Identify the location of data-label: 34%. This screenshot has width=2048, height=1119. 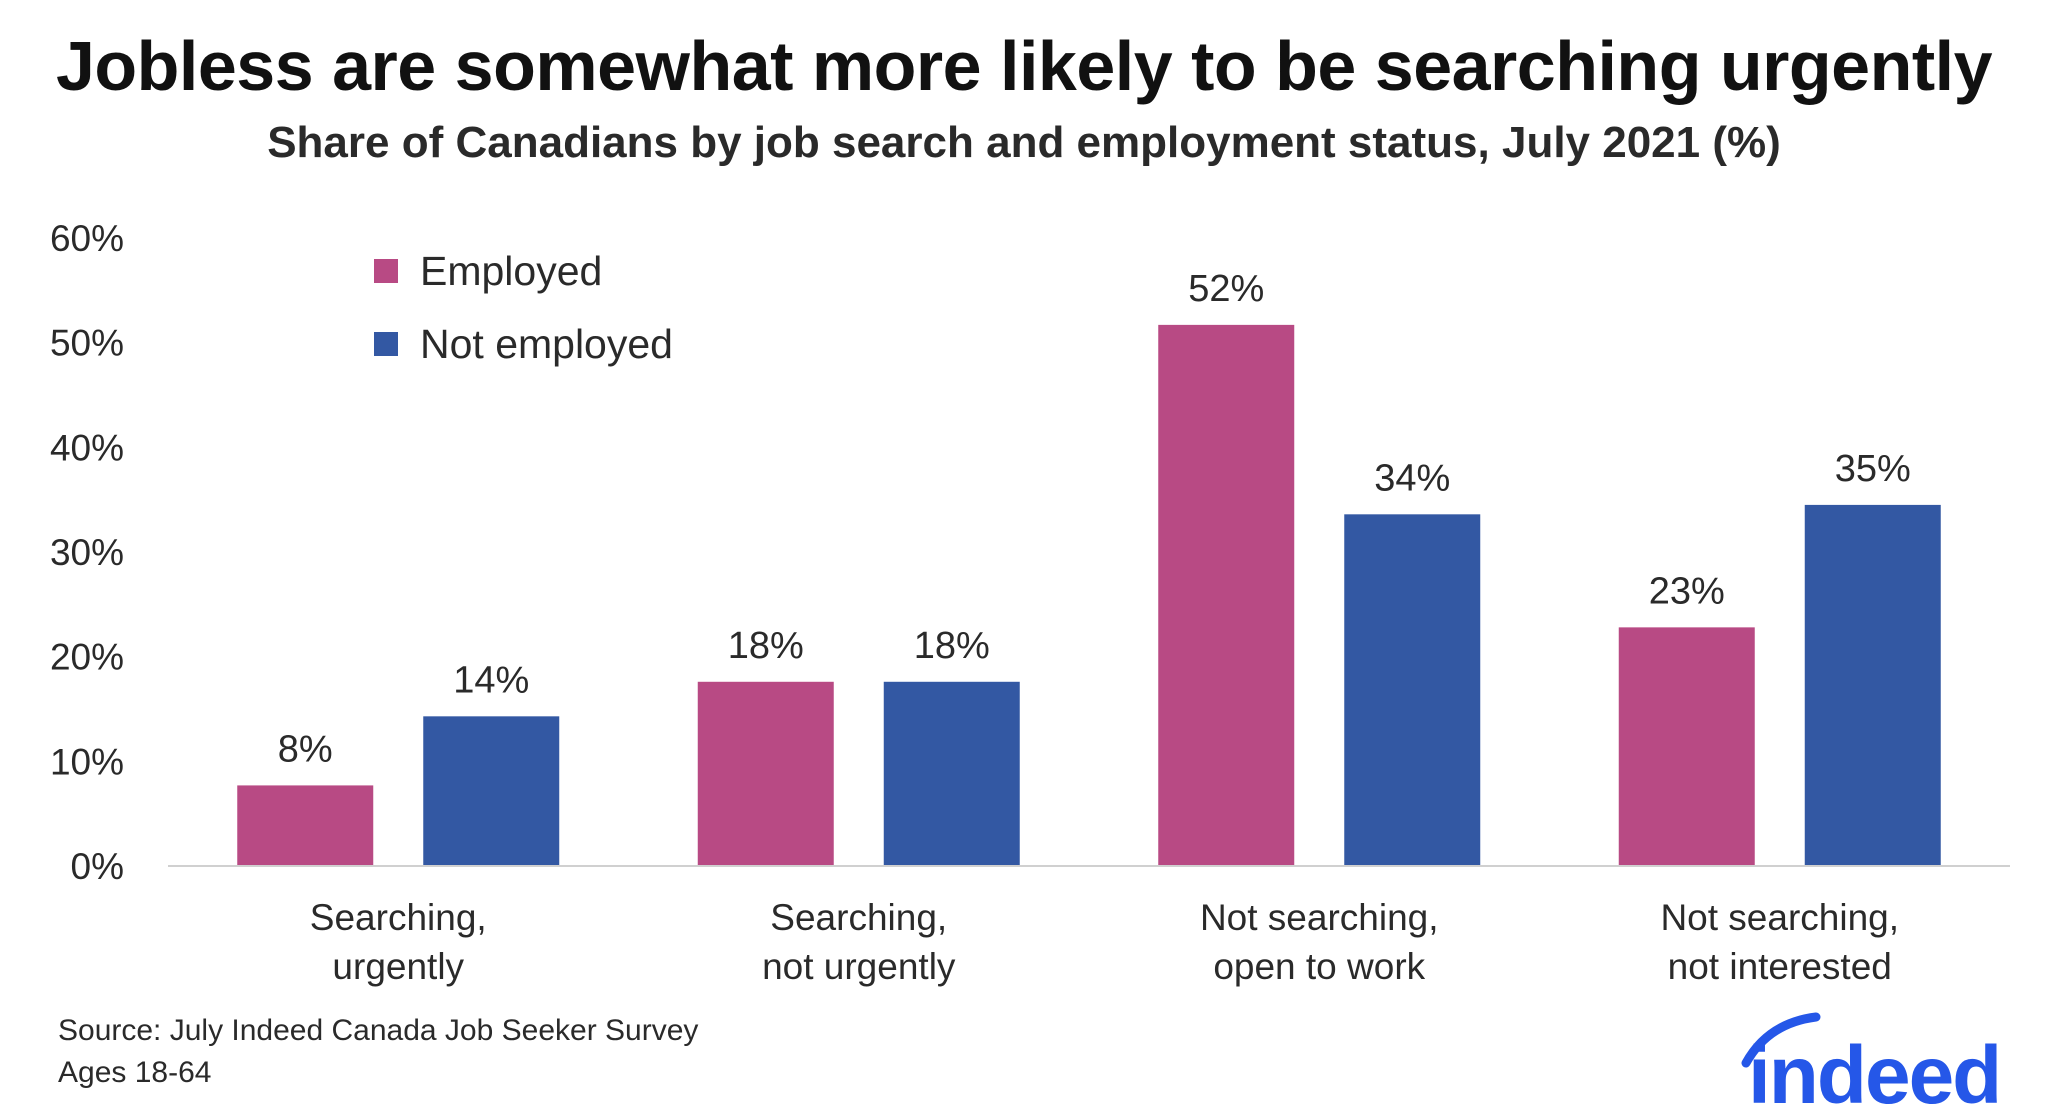
(1412, 478).